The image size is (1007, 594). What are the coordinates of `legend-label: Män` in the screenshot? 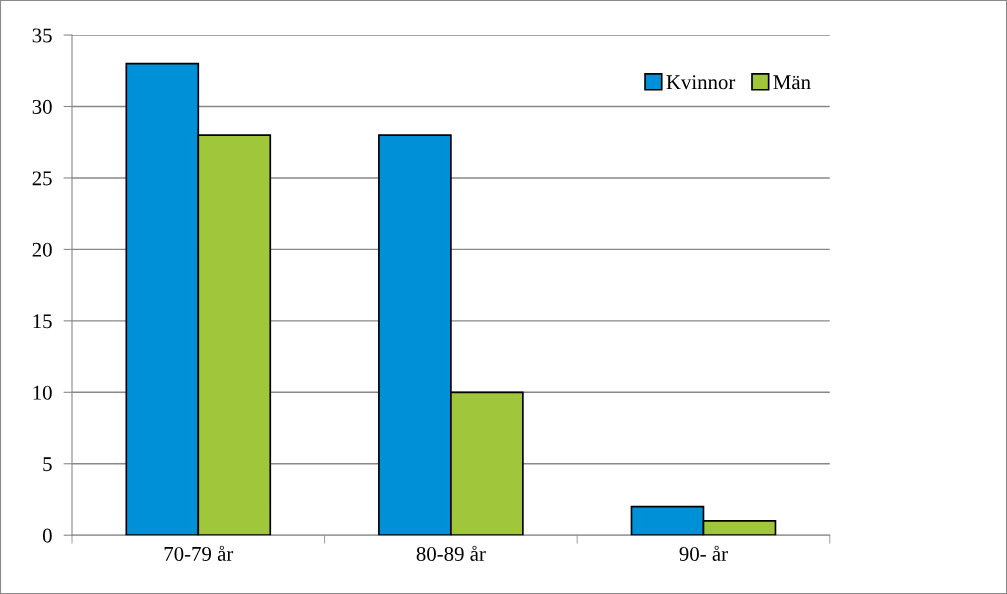 It's located at (792, 82).